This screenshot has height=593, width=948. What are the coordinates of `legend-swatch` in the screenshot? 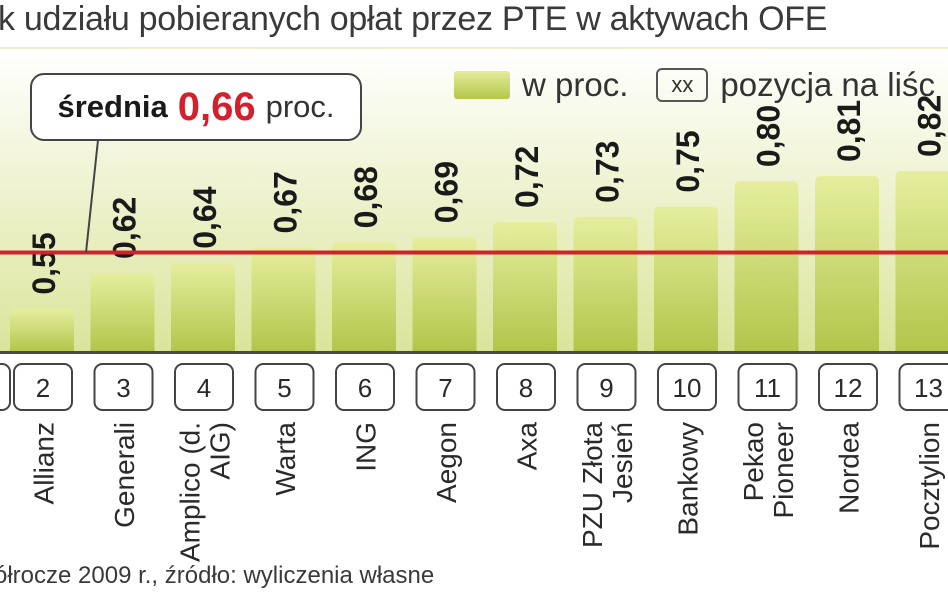 It's located at (482, 85).